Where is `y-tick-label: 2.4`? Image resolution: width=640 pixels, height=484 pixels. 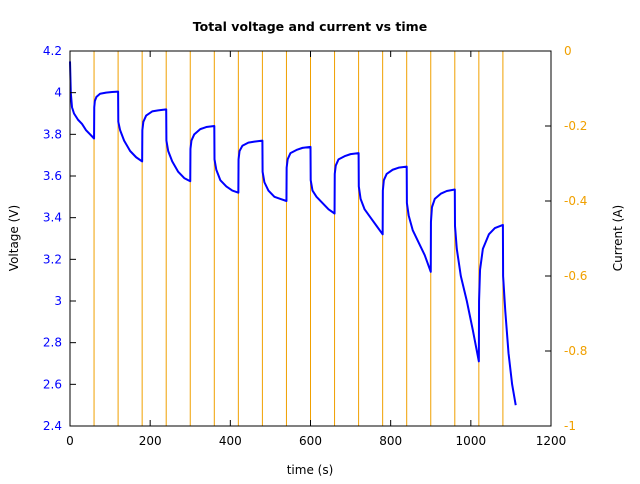 y-tick-label: 2.4 is located at coordinates (52, 426).